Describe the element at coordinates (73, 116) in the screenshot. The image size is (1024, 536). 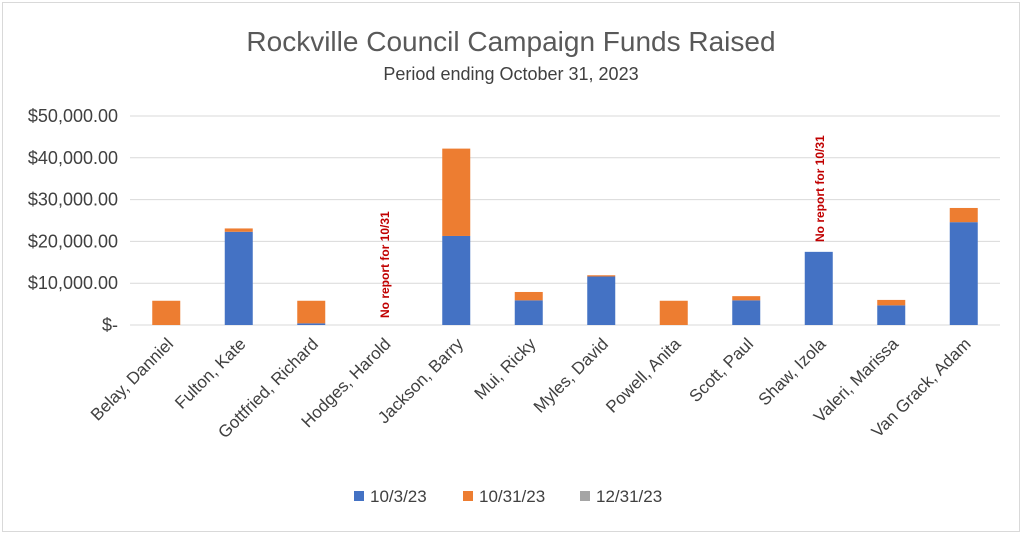
I see `y-tick-label: $50,000.00` at that location.